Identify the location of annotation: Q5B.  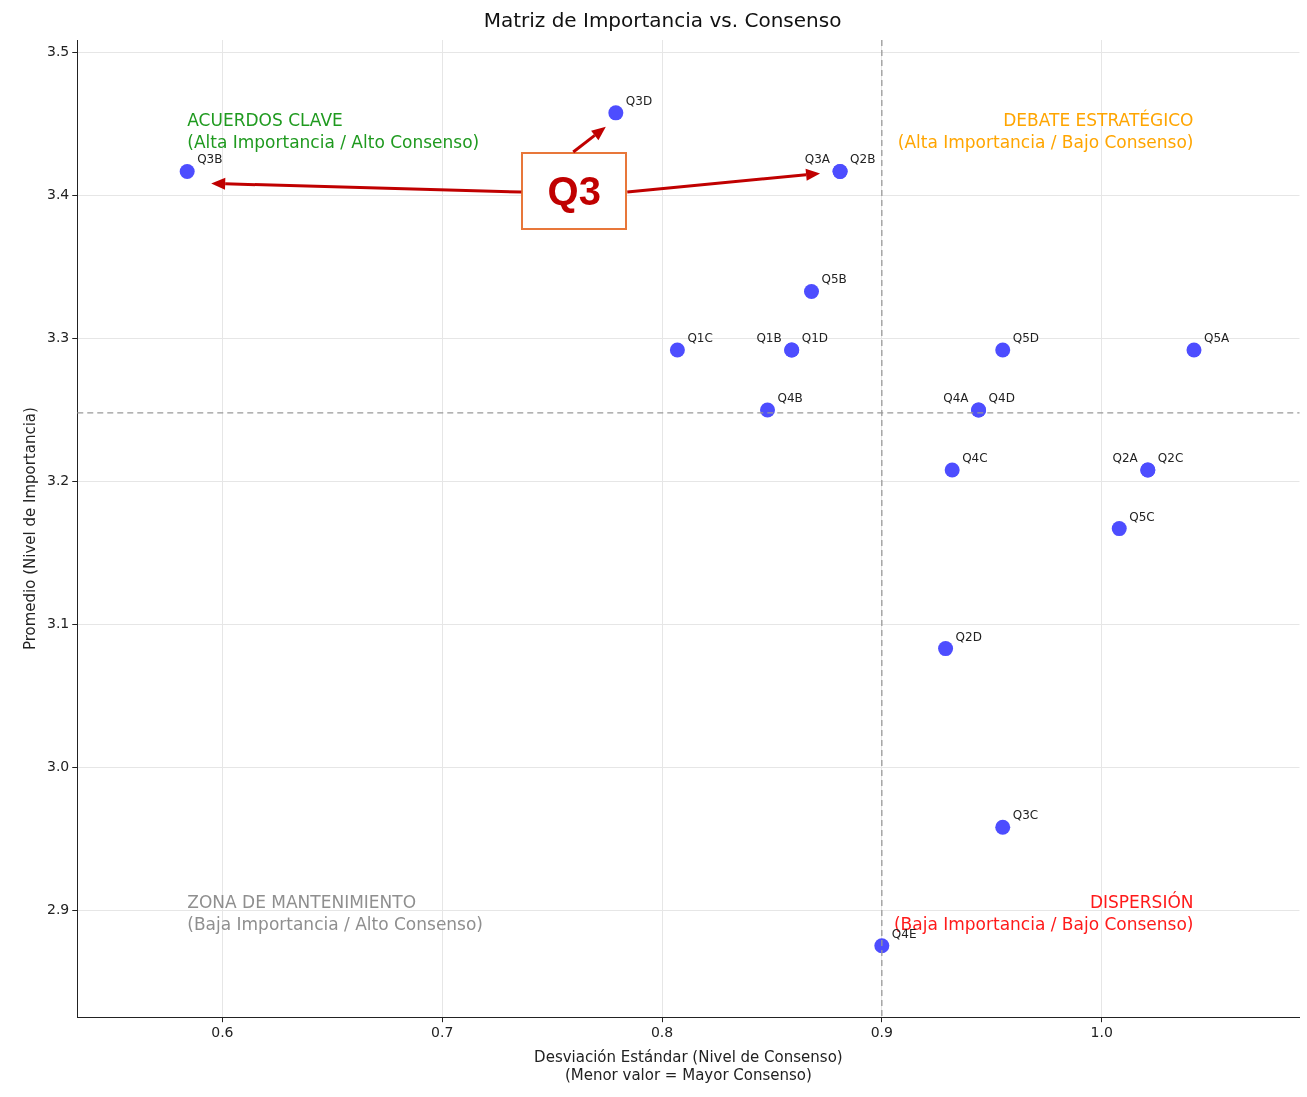
(834, 279).